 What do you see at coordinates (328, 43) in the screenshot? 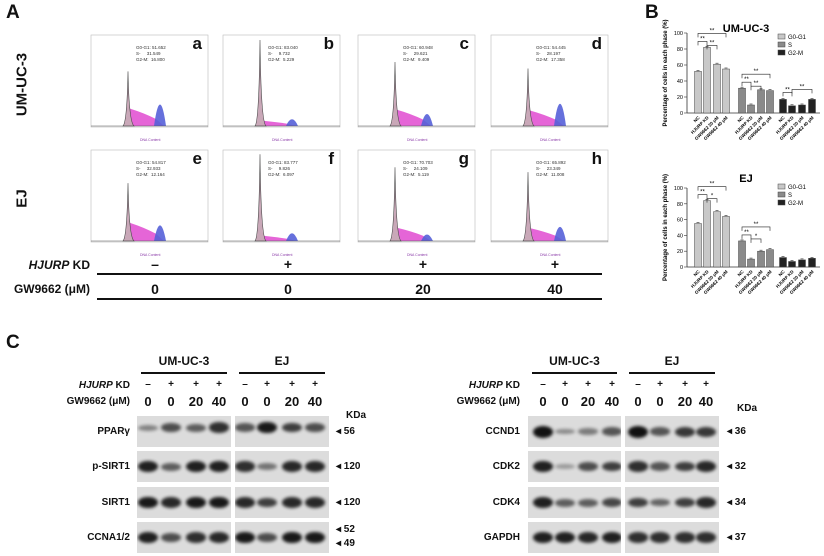
I see `histogram-letter: b` at bounding box center [328, 43].